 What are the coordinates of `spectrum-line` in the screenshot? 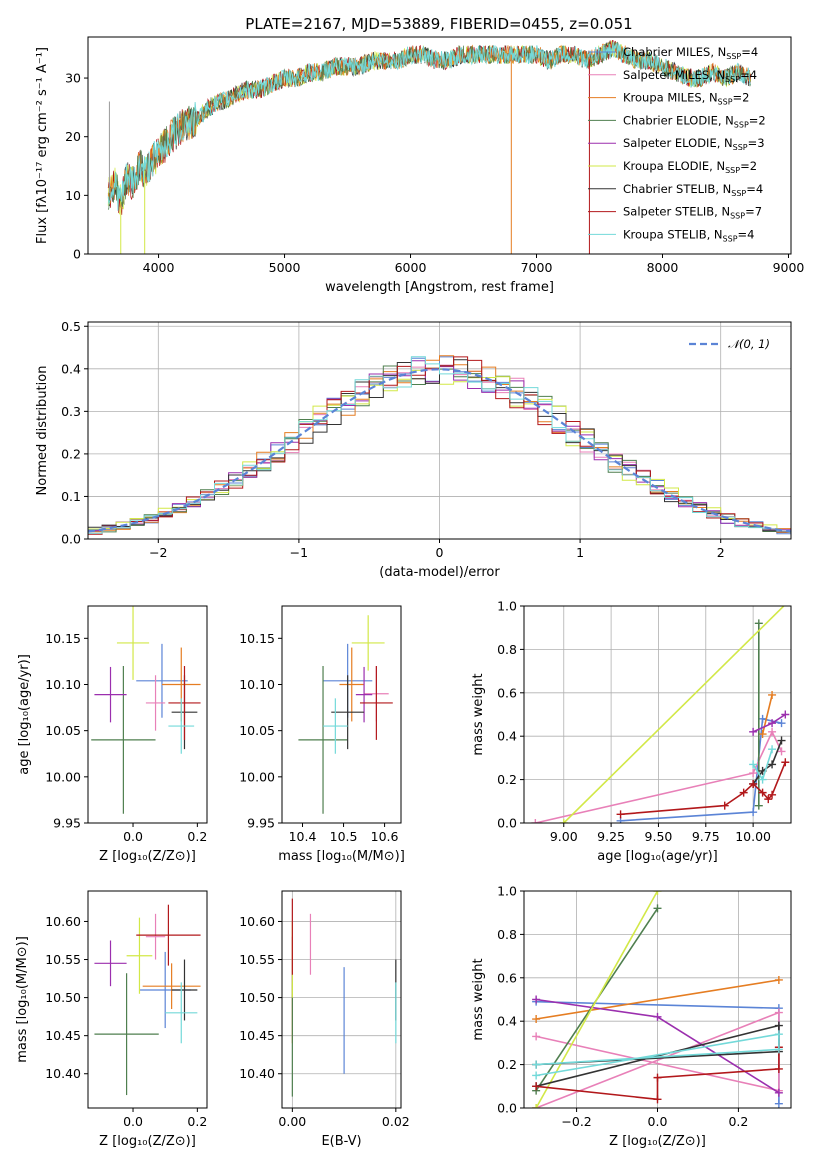 It's located at (429, 126).